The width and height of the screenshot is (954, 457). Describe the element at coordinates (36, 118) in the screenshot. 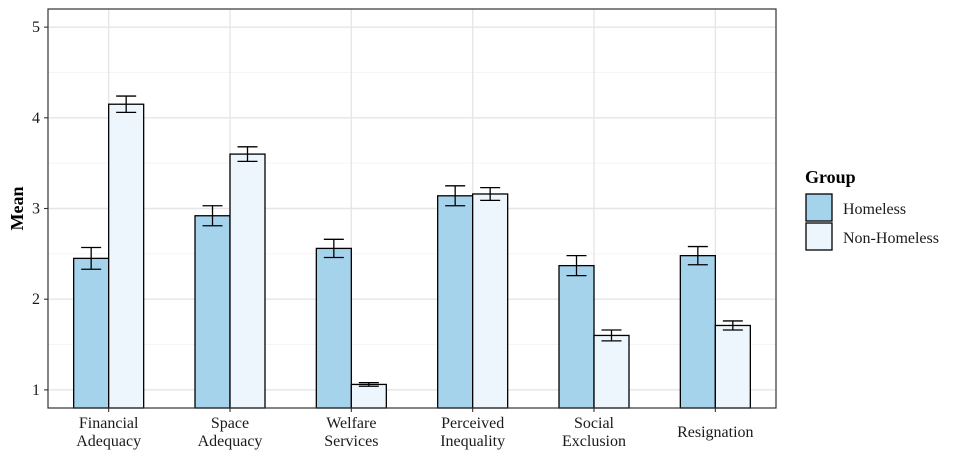

I see `y-tick-label: 4` at that location.